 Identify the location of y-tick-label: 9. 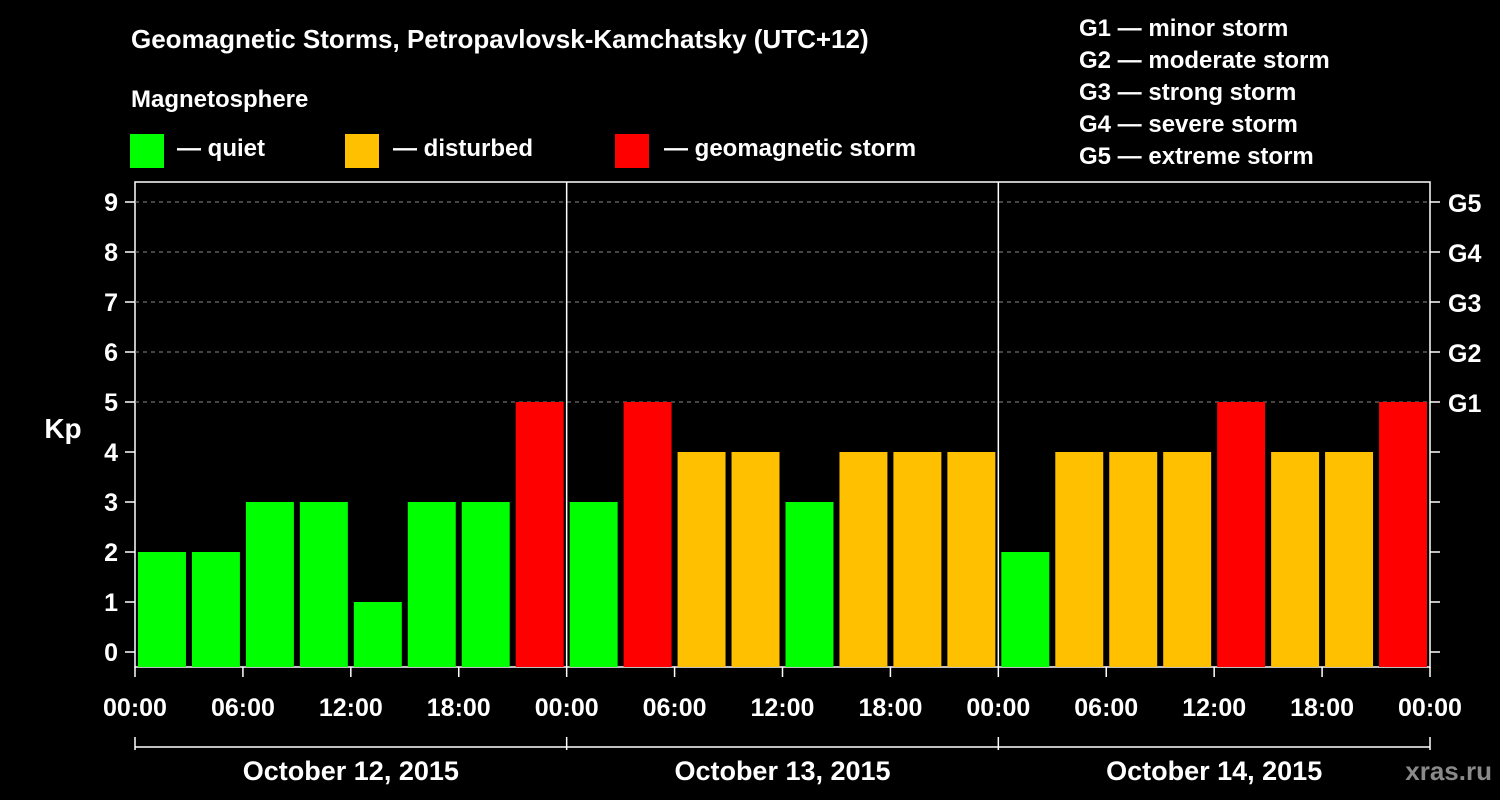
(111, 203).